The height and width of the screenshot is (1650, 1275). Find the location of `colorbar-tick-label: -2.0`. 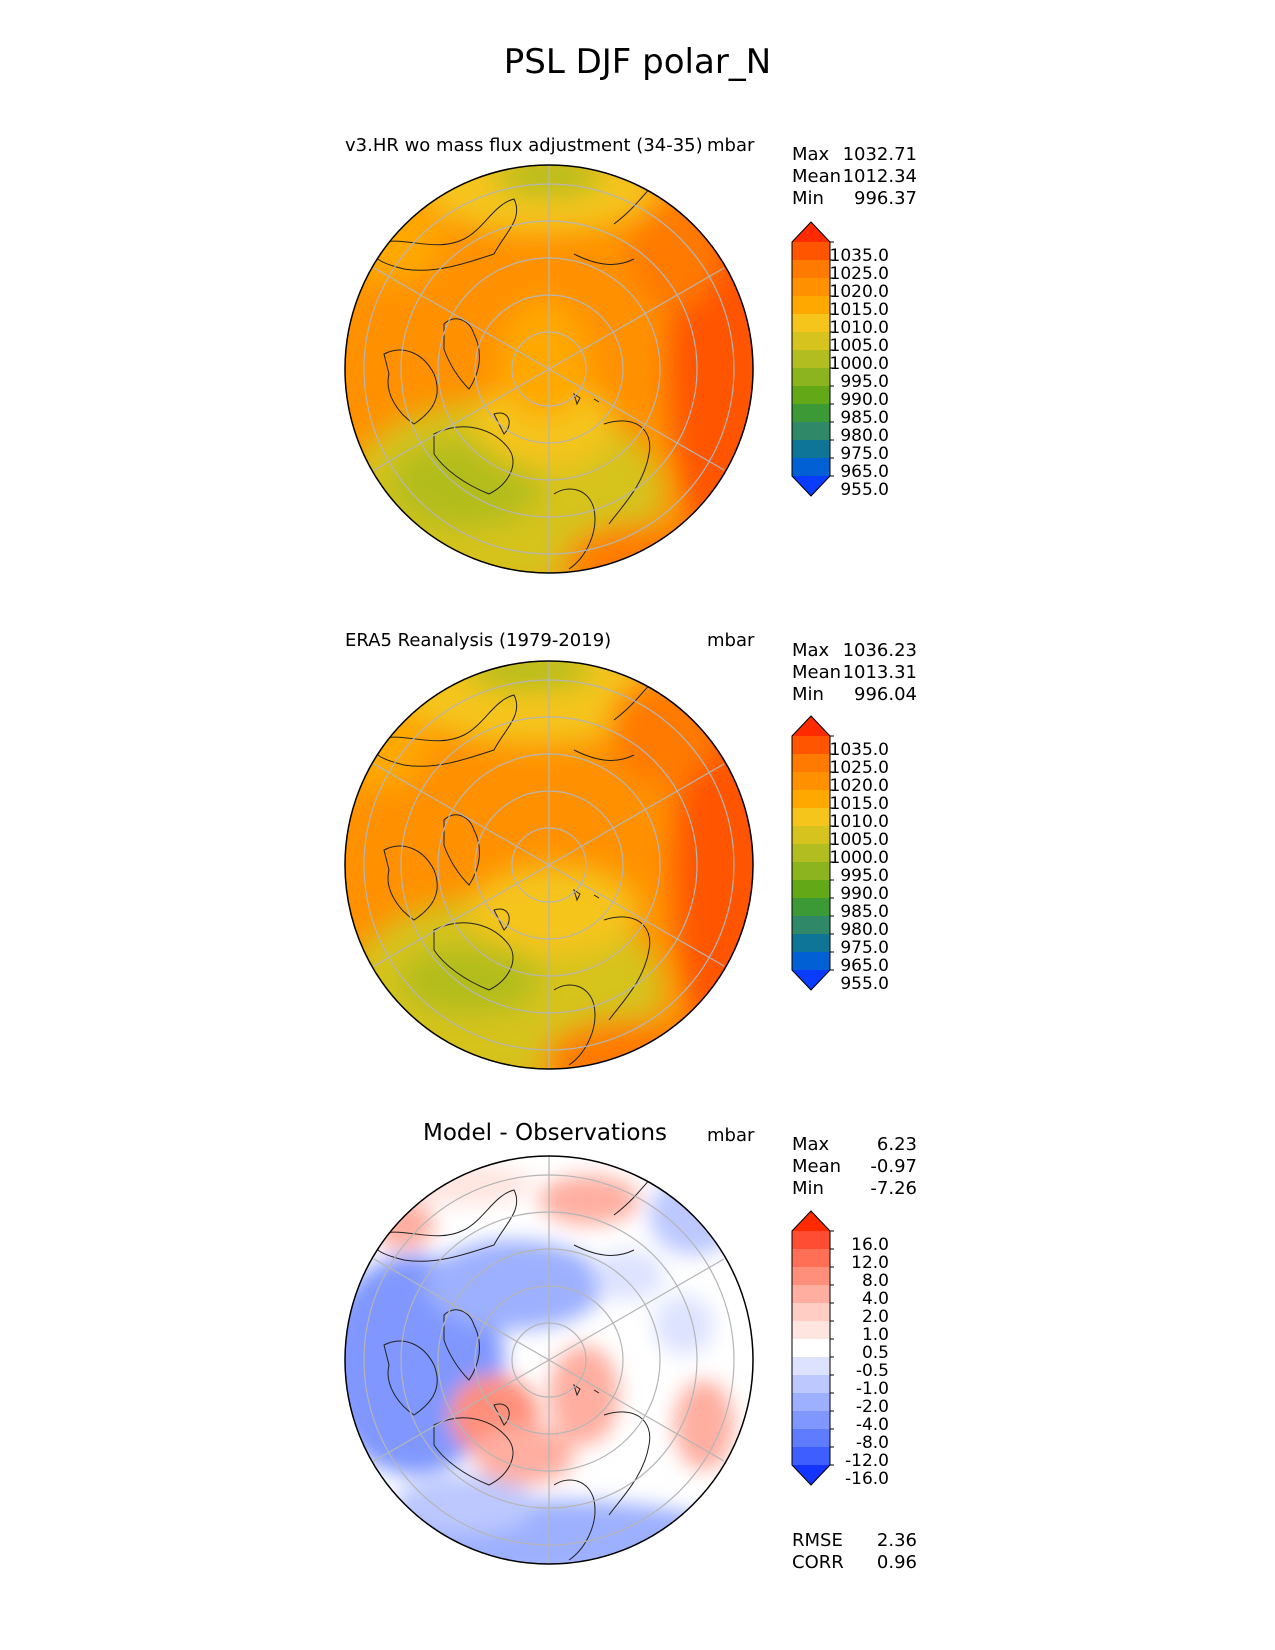

colorbar-tick-label: -2.0 is located at coordinates (872, 1407).